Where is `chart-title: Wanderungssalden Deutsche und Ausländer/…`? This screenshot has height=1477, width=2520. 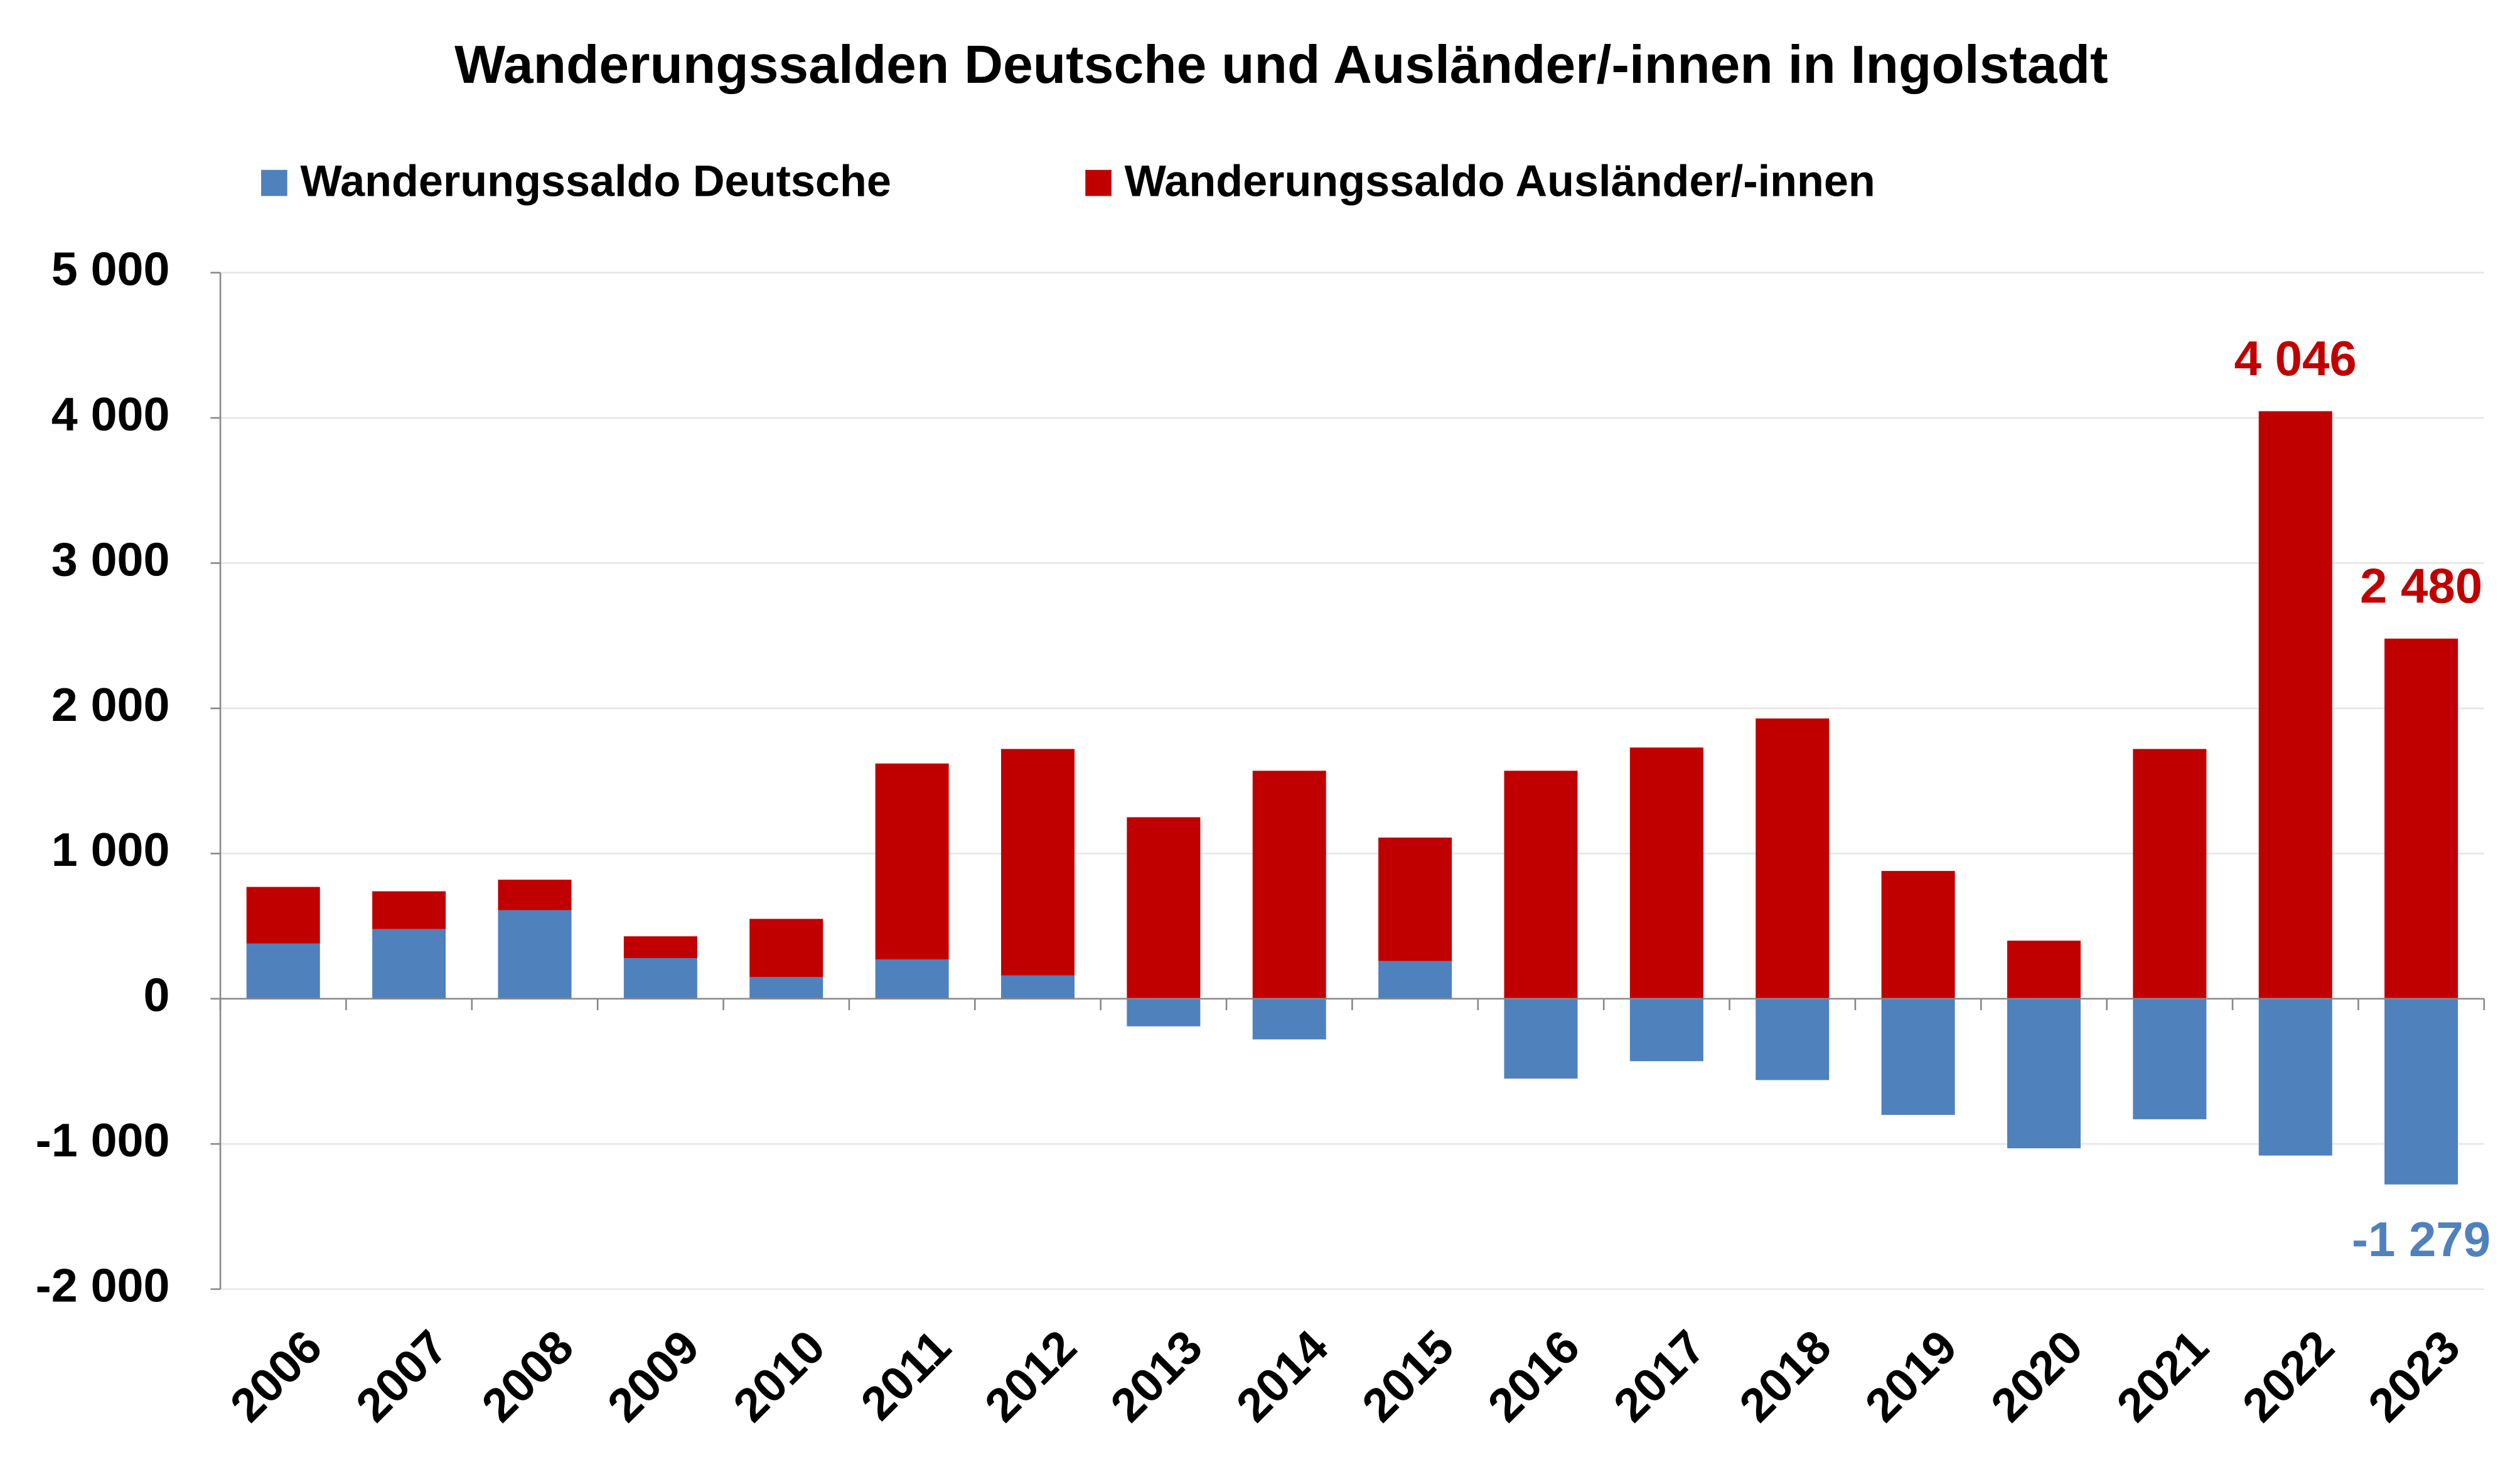
chart-title: Wanderungssalden Deutsche und Ausländer/… is located at coordinates (1281, 65).